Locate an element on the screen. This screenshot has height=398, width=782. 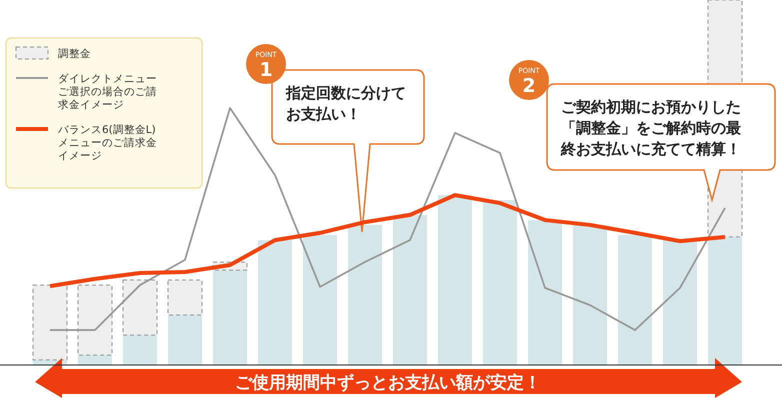
annotation: 2 is located at coordinates (529, 86).